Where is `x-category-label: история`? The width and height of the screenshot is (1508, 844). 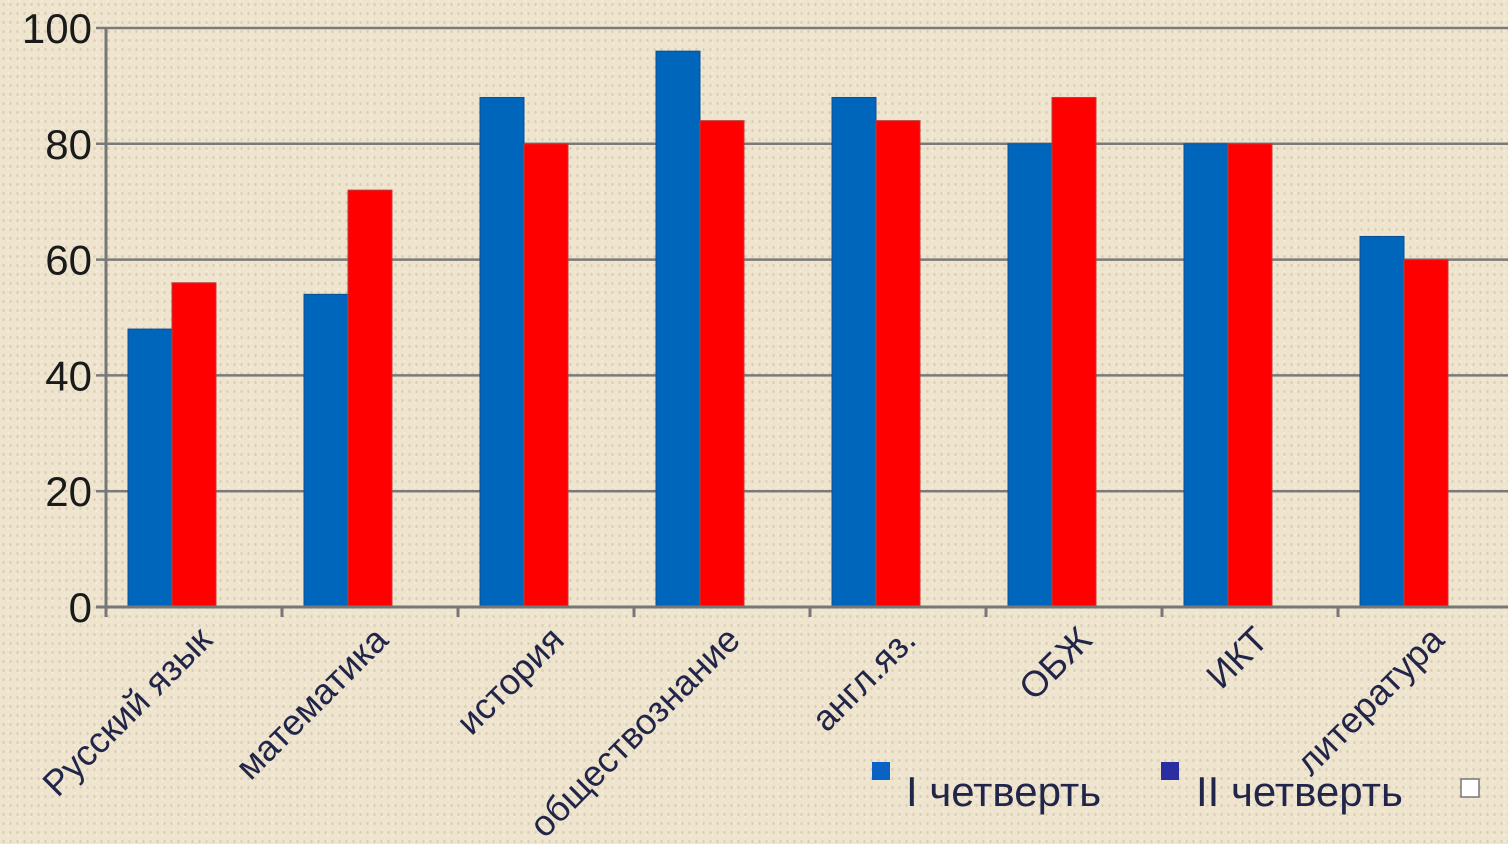
x-category-label: история is located at coordinates (510, 681).